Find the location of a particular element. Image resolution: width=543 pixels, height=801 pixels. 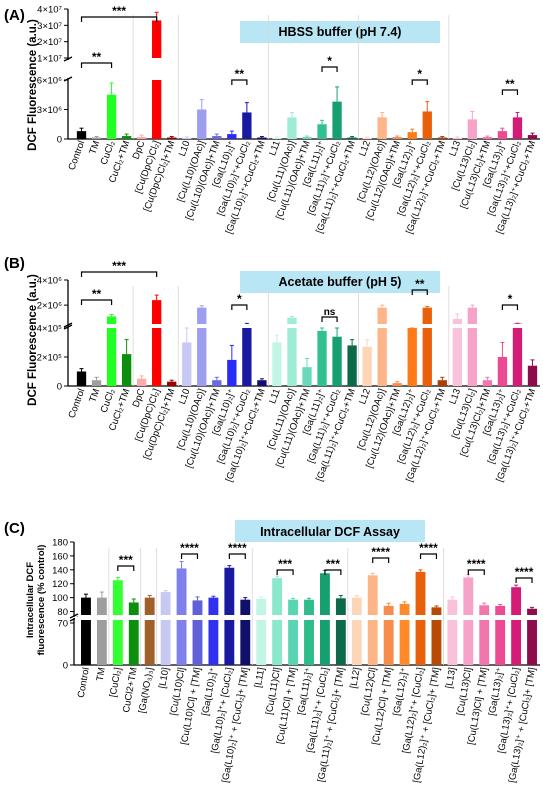

y-tick-label: 140 is located at coordinates (60, 570).